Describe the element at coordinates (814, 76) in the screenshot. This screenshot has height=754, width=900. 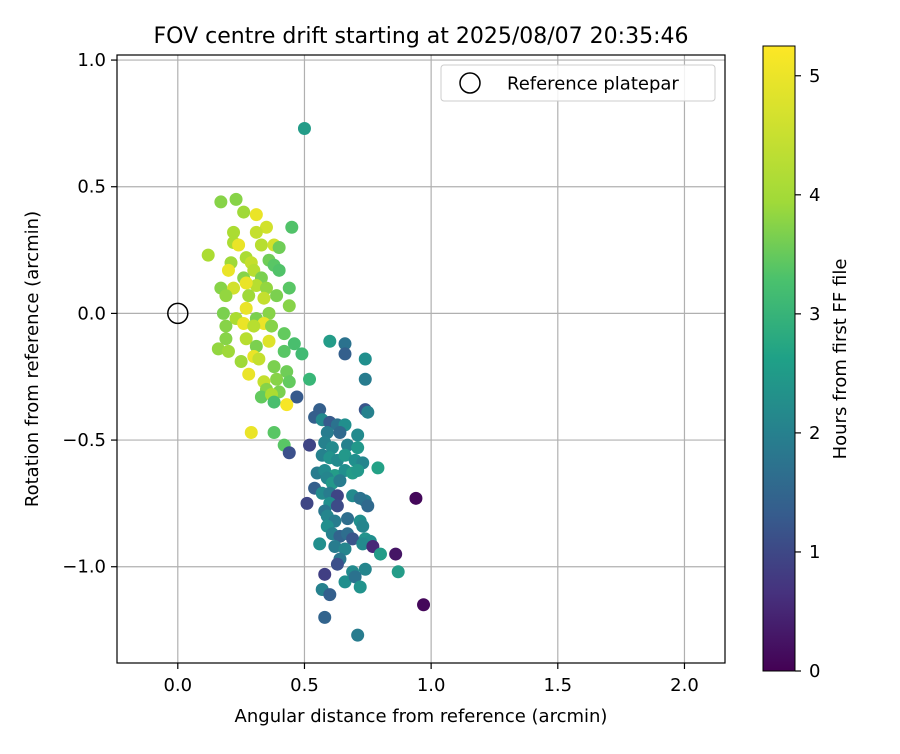
I see `colorbar-tick-label: 5` at that location.